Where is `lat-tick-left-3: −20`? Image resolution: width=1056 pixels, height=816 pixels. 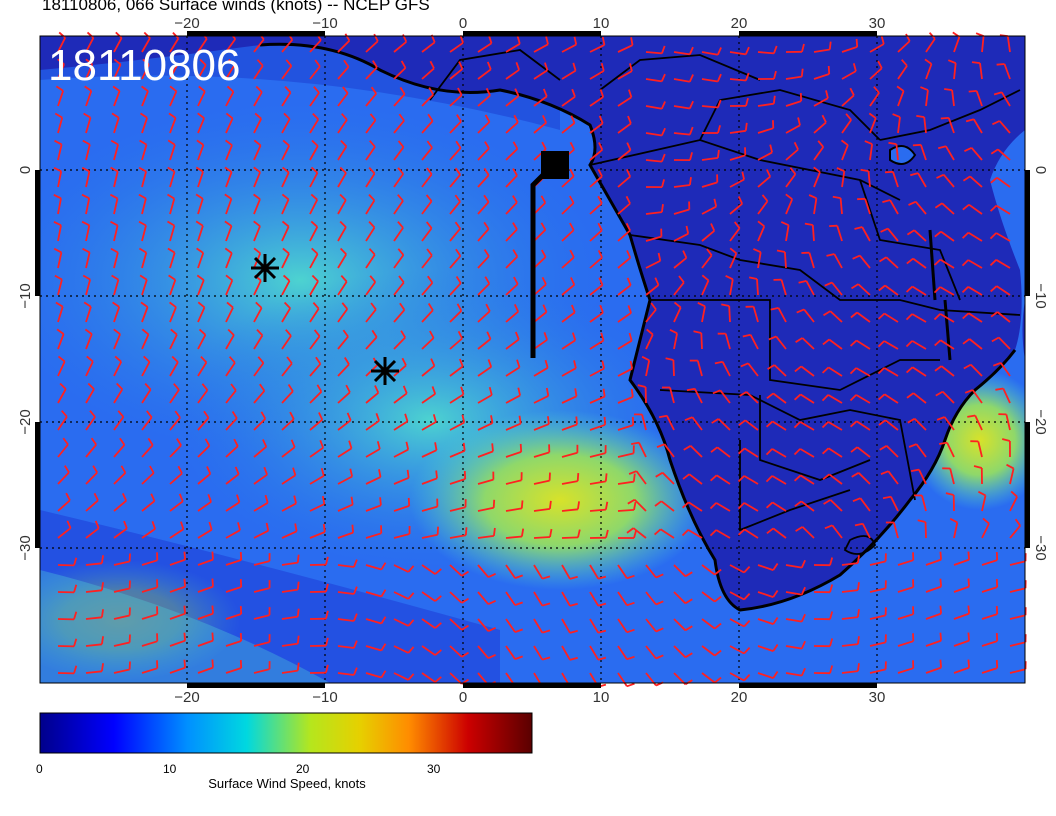
lat-tick-left-3: −20 is located at coordinates (25, 421).